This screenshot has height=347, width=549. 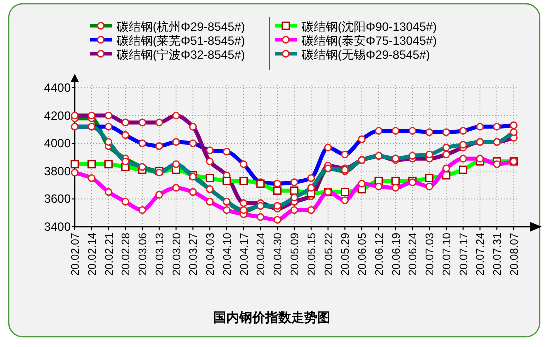 I want to click on x-tick-label: 20.06.19, so click(x=396, y=254).